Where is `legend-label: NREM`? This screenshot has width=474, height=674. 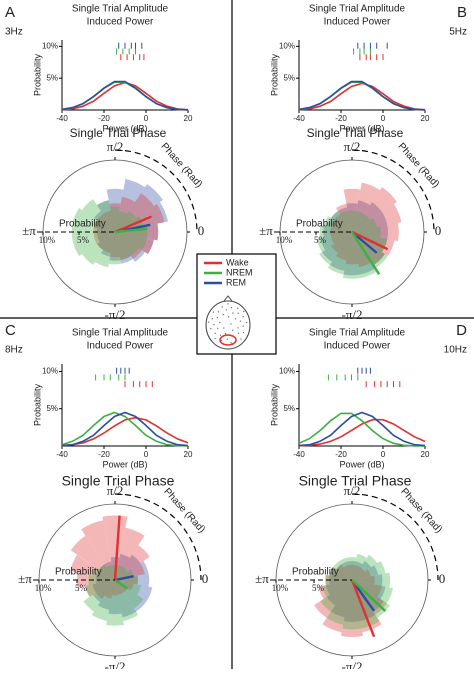 legend-label: NREM is located at coordinates (239, 272).